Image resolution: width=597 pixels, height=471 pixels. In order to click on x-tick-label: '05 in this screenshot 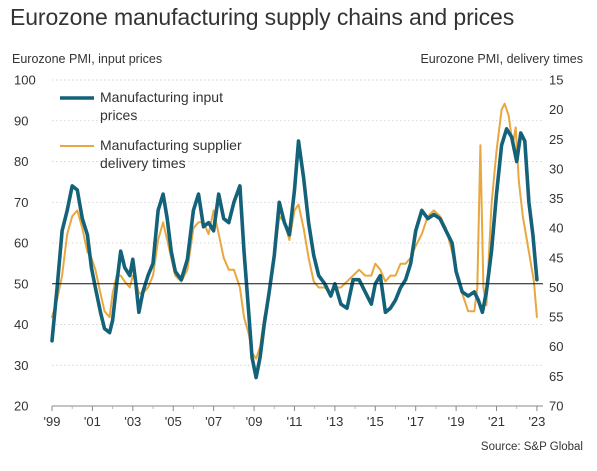, I will do `click(173, 421)`.